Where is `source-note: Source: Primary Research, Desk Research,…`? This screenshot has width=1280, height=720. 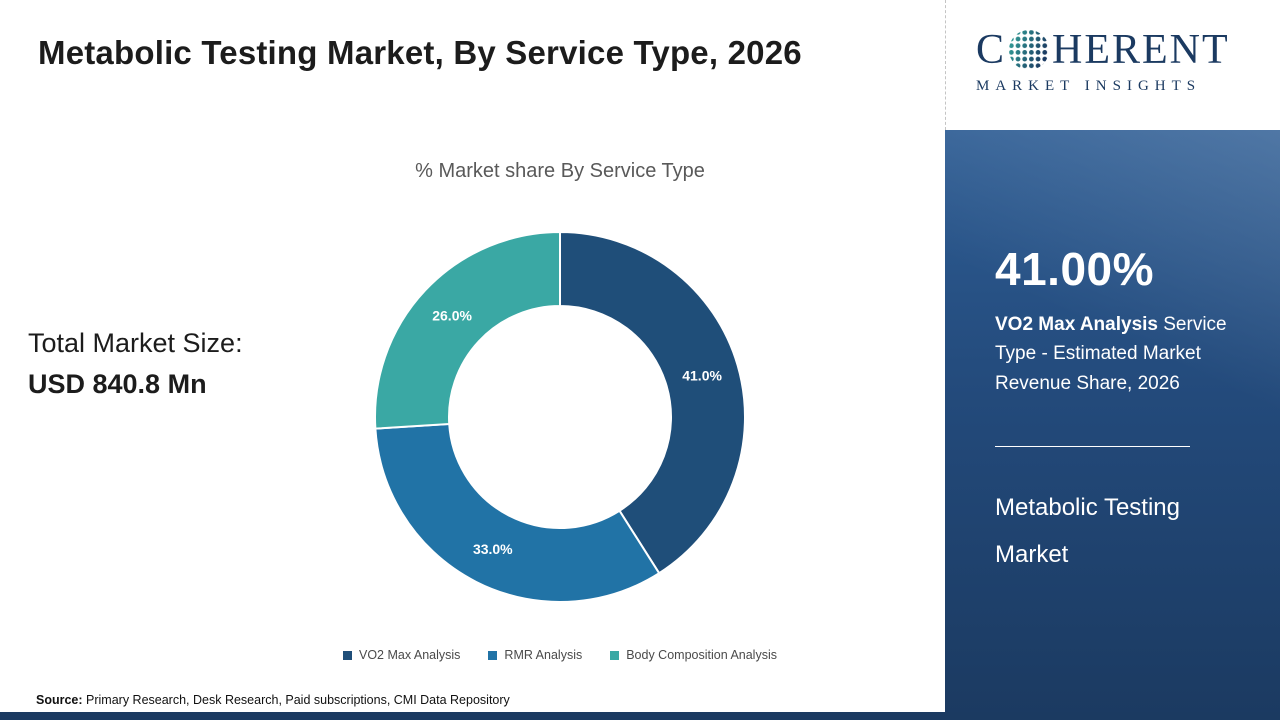
source-note: Source: Primary Research, Desk Research,… is located at coordinates (273, 700).